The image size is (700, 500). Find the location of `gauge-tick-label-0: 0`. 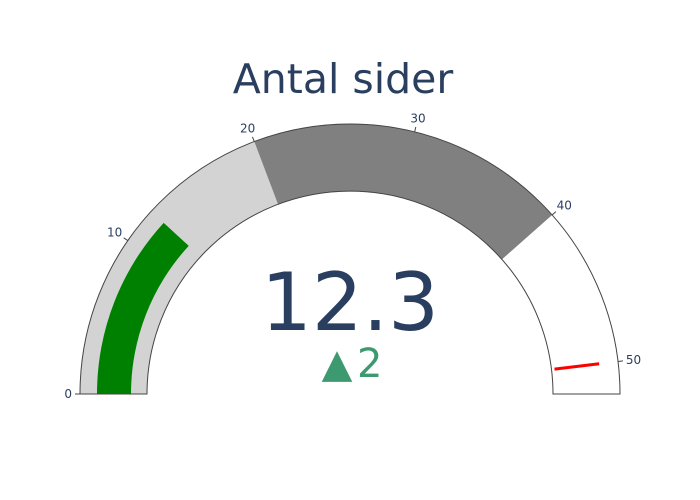

gauge-tick-label-0: 0 is located at coordinates (68, 394).